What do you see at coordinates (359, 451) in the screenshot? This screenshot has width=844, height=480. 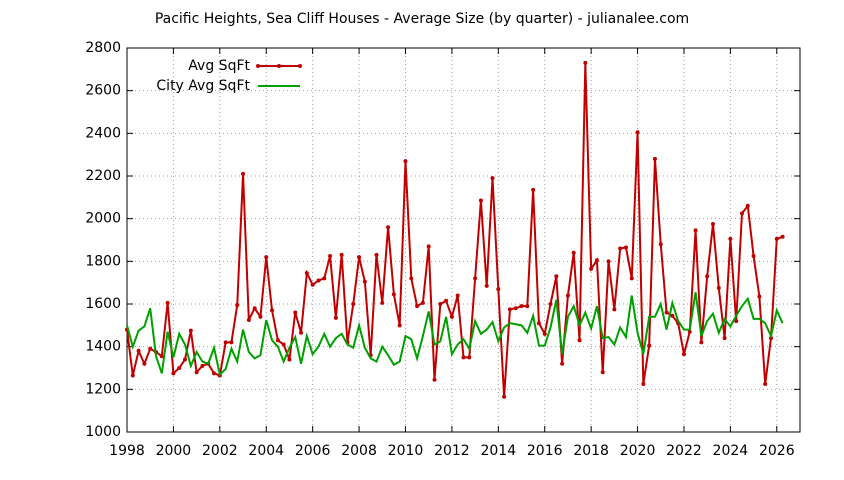 I see `x-tick-label: 2008` at bounding box center [359, 451].